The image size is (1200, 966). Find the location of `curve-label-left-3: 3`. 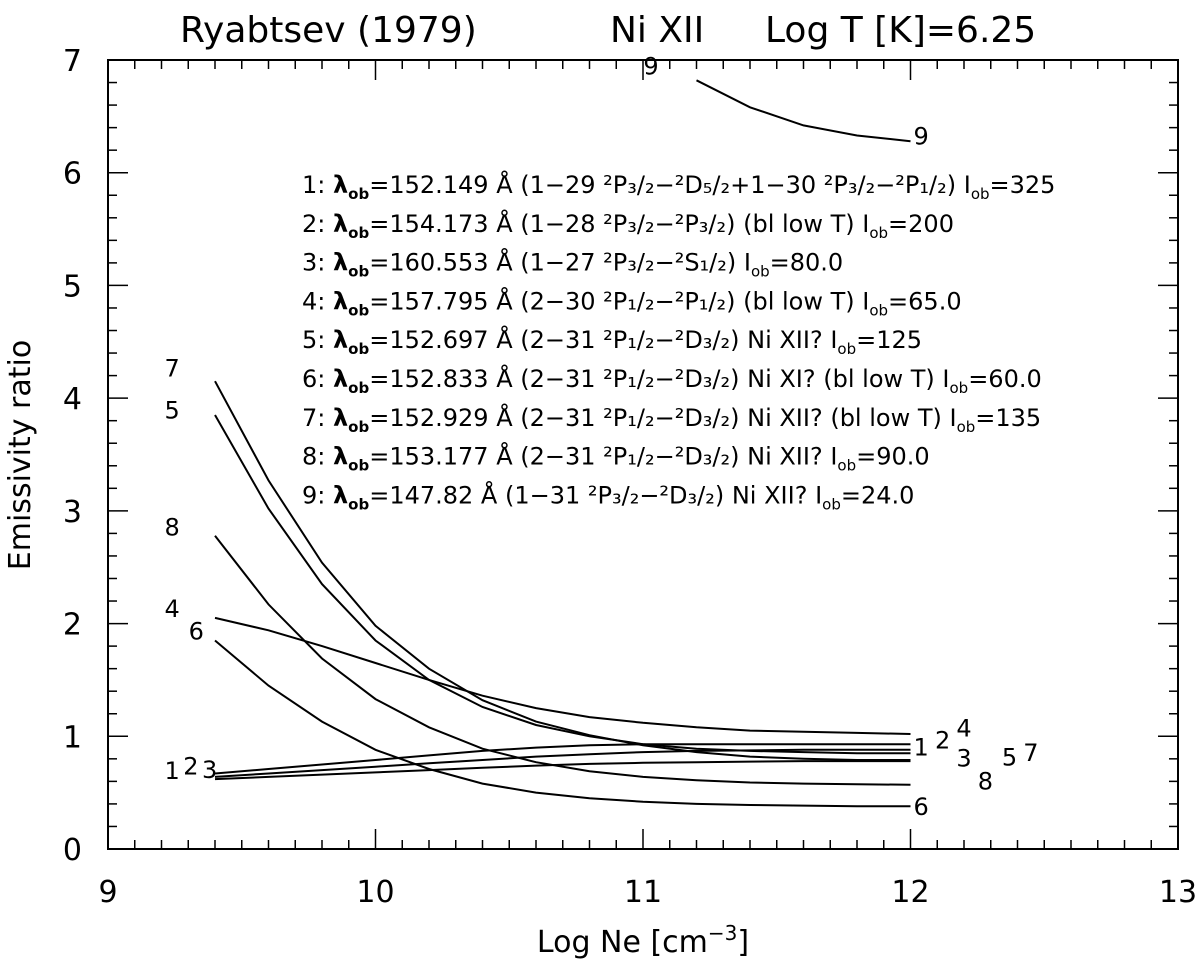

curve-label-left-3: 3 is located at coordinates (209, 770).